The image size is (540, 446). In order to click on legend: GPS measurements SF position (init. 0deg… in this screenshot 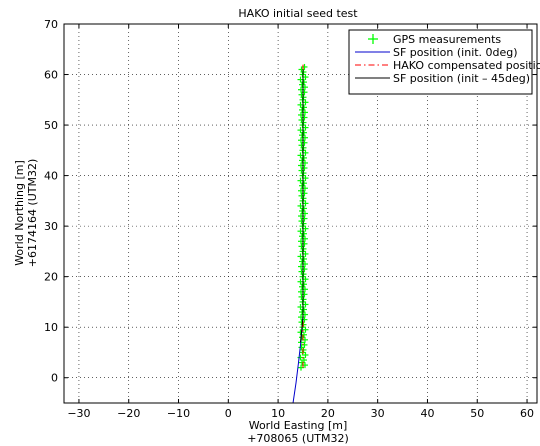, I will do `click(444, 62)`.